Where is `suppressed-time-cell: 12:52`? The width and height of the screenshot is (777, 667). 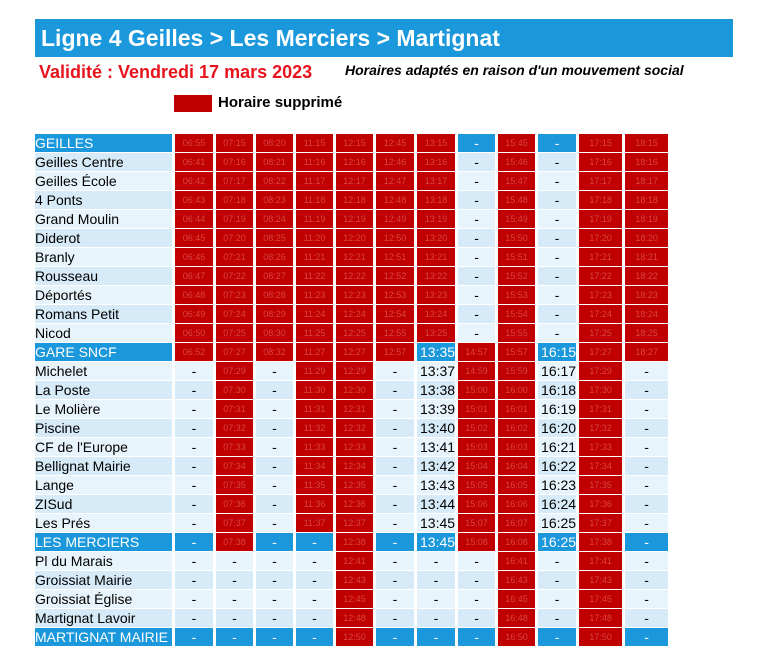
suppressed-time-cell: 12:52 is located at coordinates (395, 276).